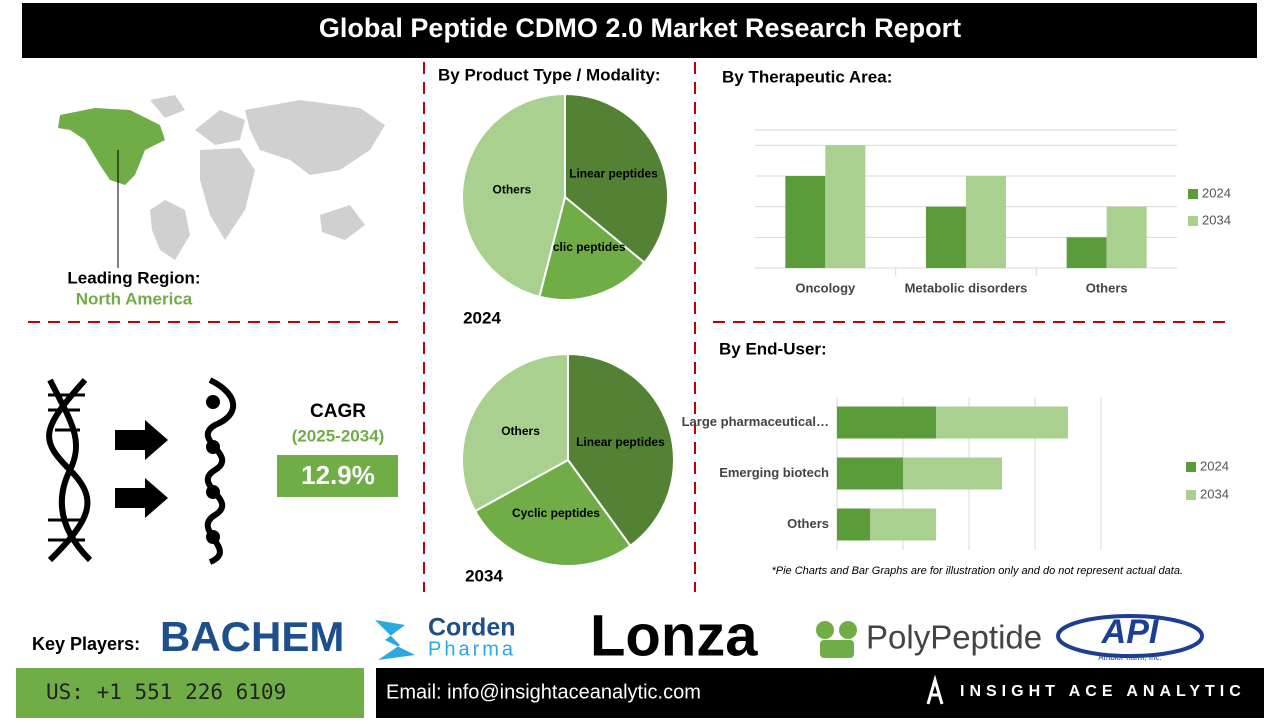  What do you see at coordinates (1103, 691) in the screenshot?
I see `brand: INSIGHT ACE ANALYTIC` at bounding box center [1103, 691].